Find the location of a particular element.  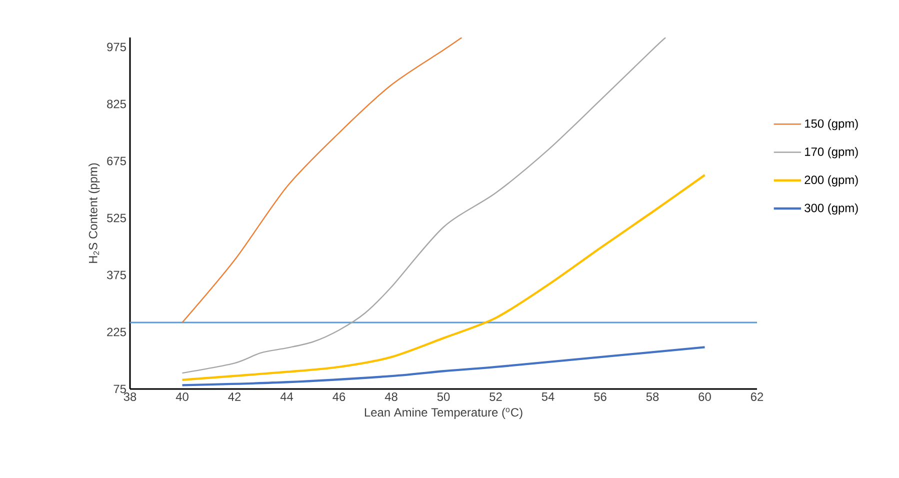

y-tick-label: 75 is located at coordinates (120, 389).